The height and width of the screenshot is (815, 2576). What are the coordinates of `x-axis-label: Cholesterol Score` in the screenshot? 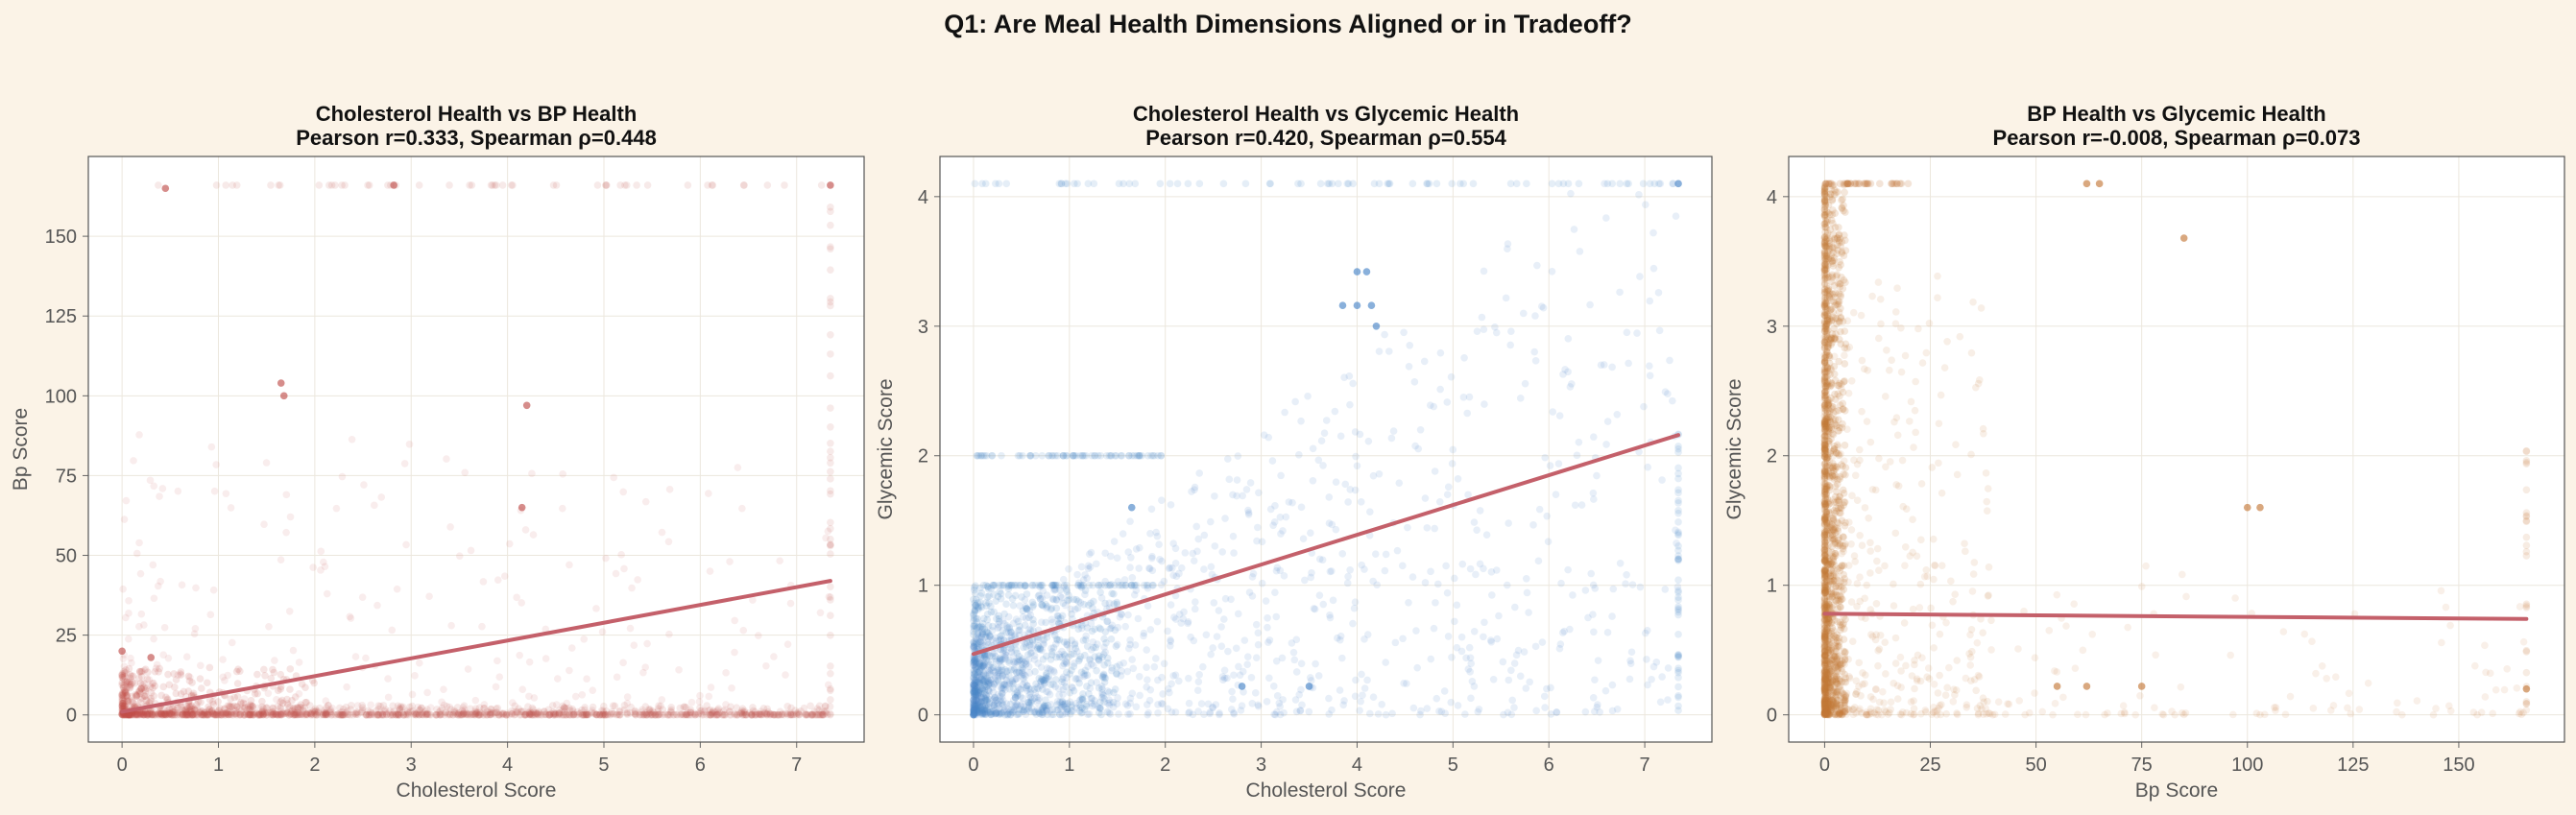 It's located at (1326, 790).